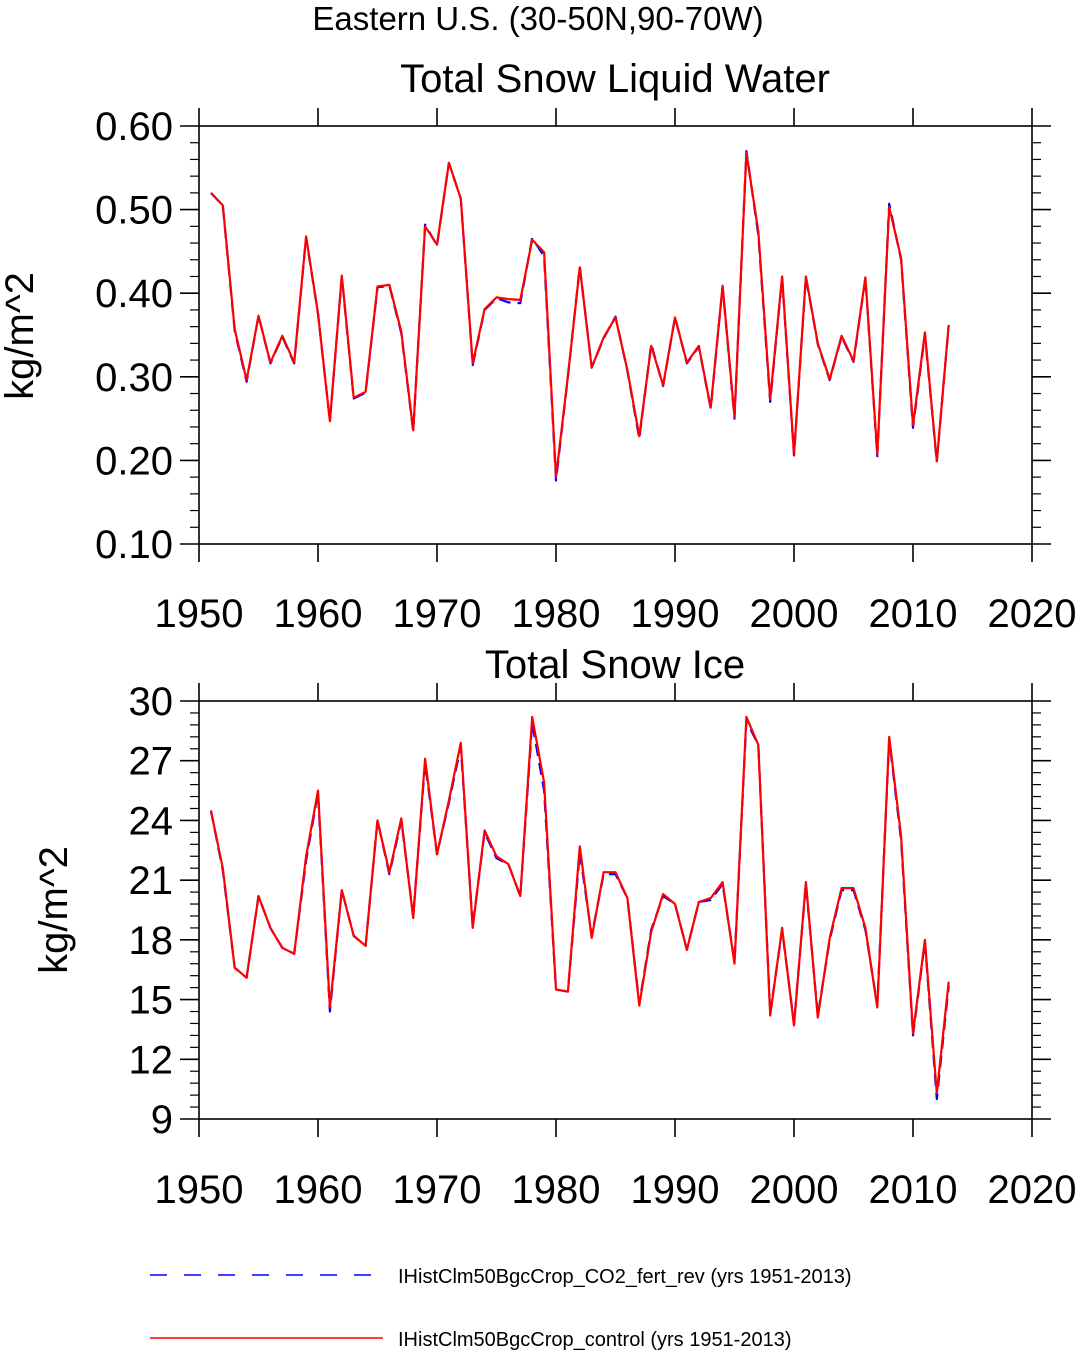 Image resolution: width=1078 pixels, height=1353 pixels. Describe the element at coordinates (134, 545) in the screenshot. I see `y-tick-label: 0.10` at that location.